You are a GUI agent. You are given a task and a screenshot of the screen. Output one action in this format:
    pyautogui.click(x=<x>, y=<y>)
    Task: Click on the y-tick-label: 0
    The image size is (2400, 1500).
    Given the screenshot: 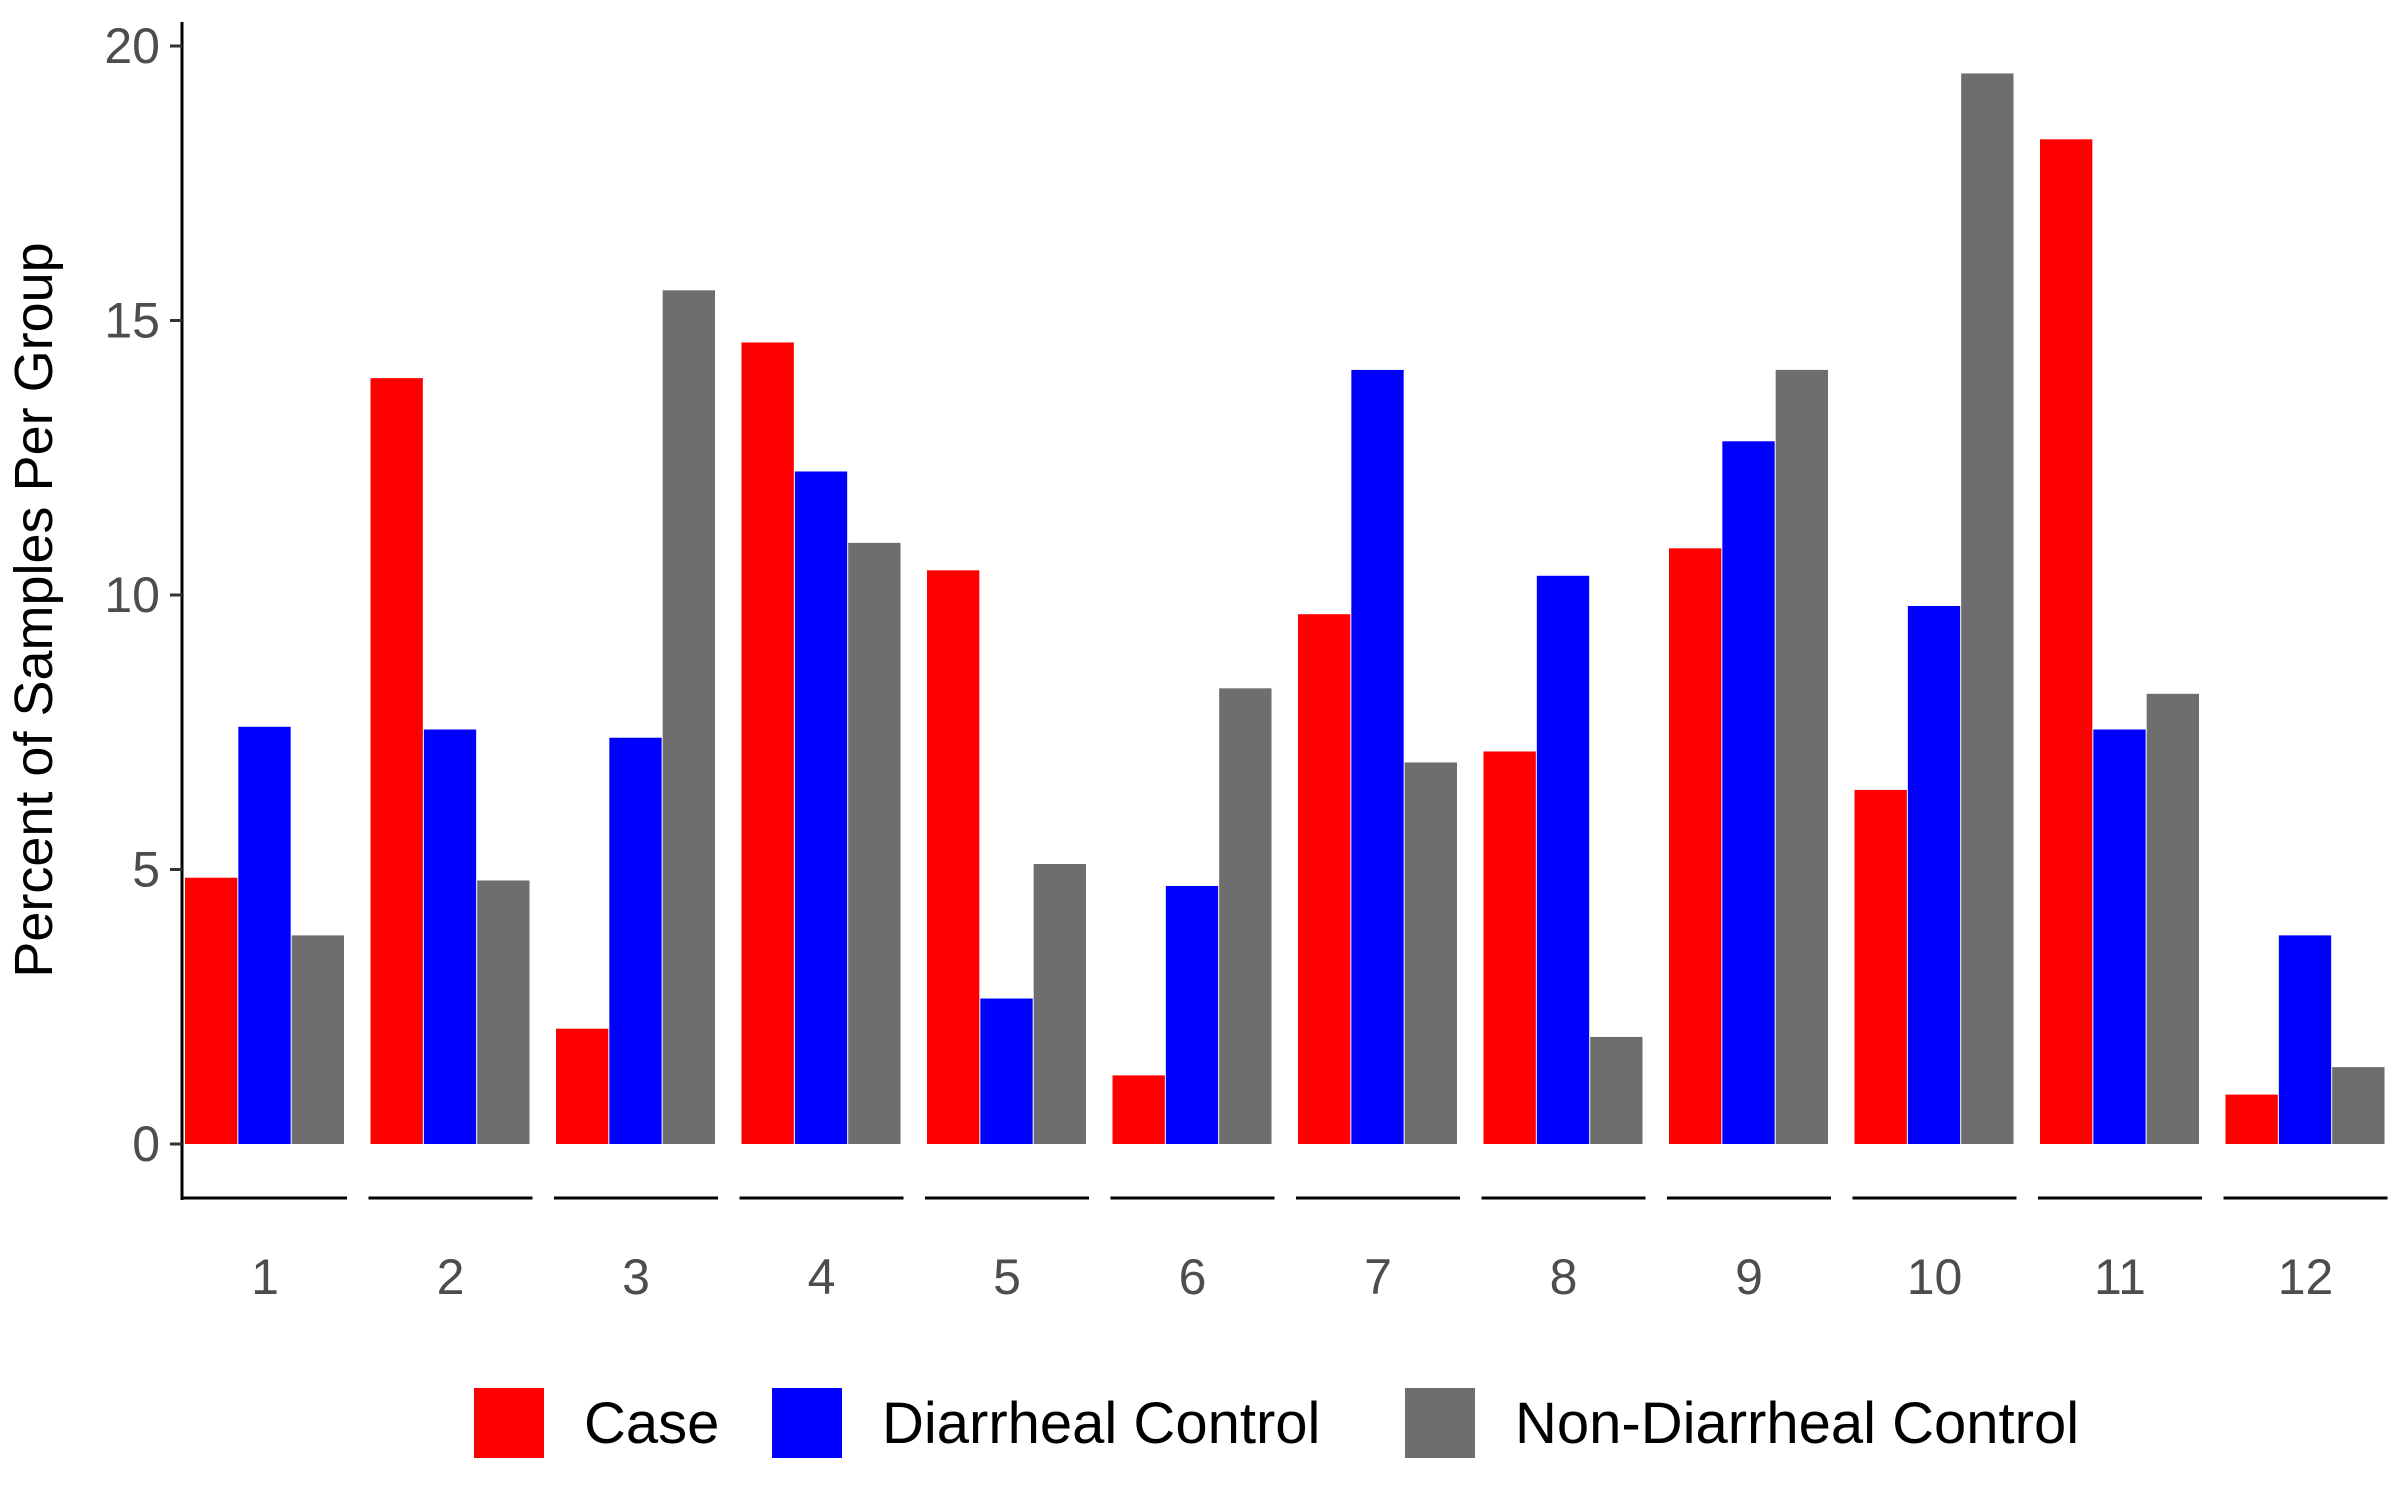 What is the action you would take?
    pyautogui.click(x=146, y=1144)
    